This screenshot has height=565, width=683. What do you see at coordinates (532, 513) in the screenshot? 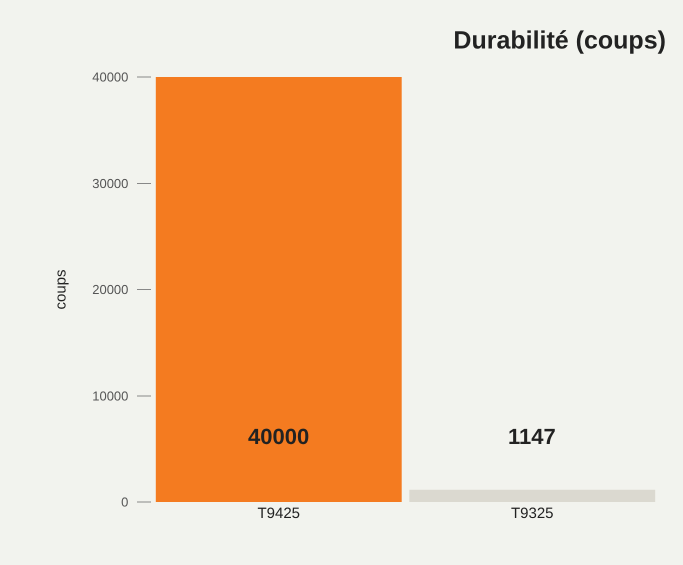
I see `x-tick-label: T9325` at bounding box center [532, 513].